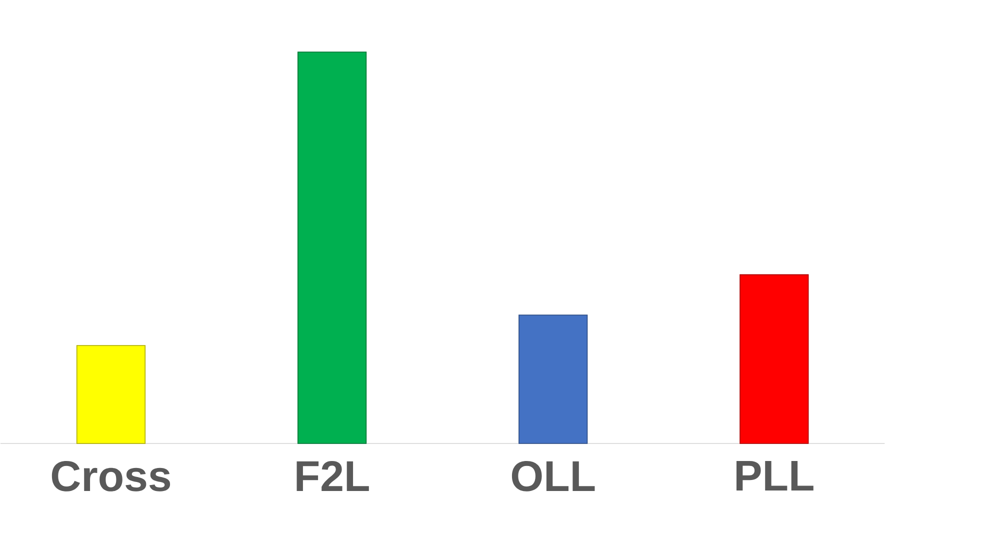 This screenshot has height=548, width=997. What do you see at coordinates (111, 476) in the screenshot?
I see `x-tick-label: Cross` at bounding box center [111, 476].